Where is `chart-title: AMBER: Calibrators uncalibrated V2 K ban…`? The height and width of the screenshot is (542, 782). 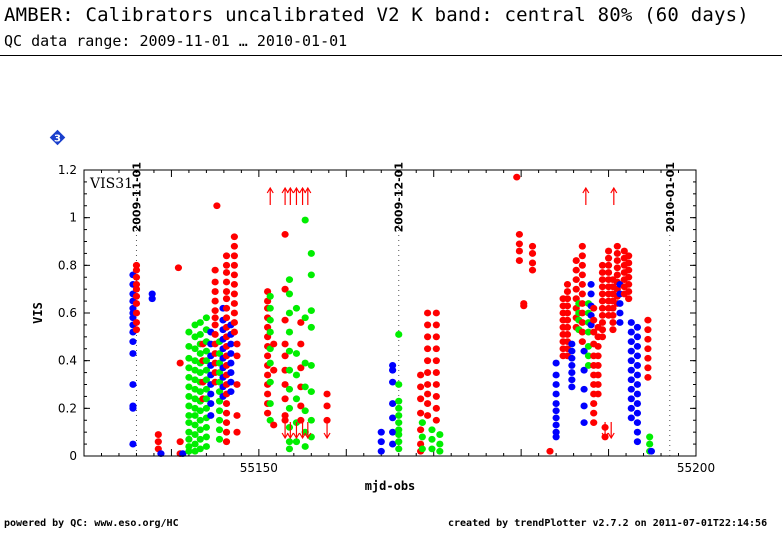 chart-title: AMBER: Calibrators uncalibrated V2 K ban… is located at coordinates (376, 15).